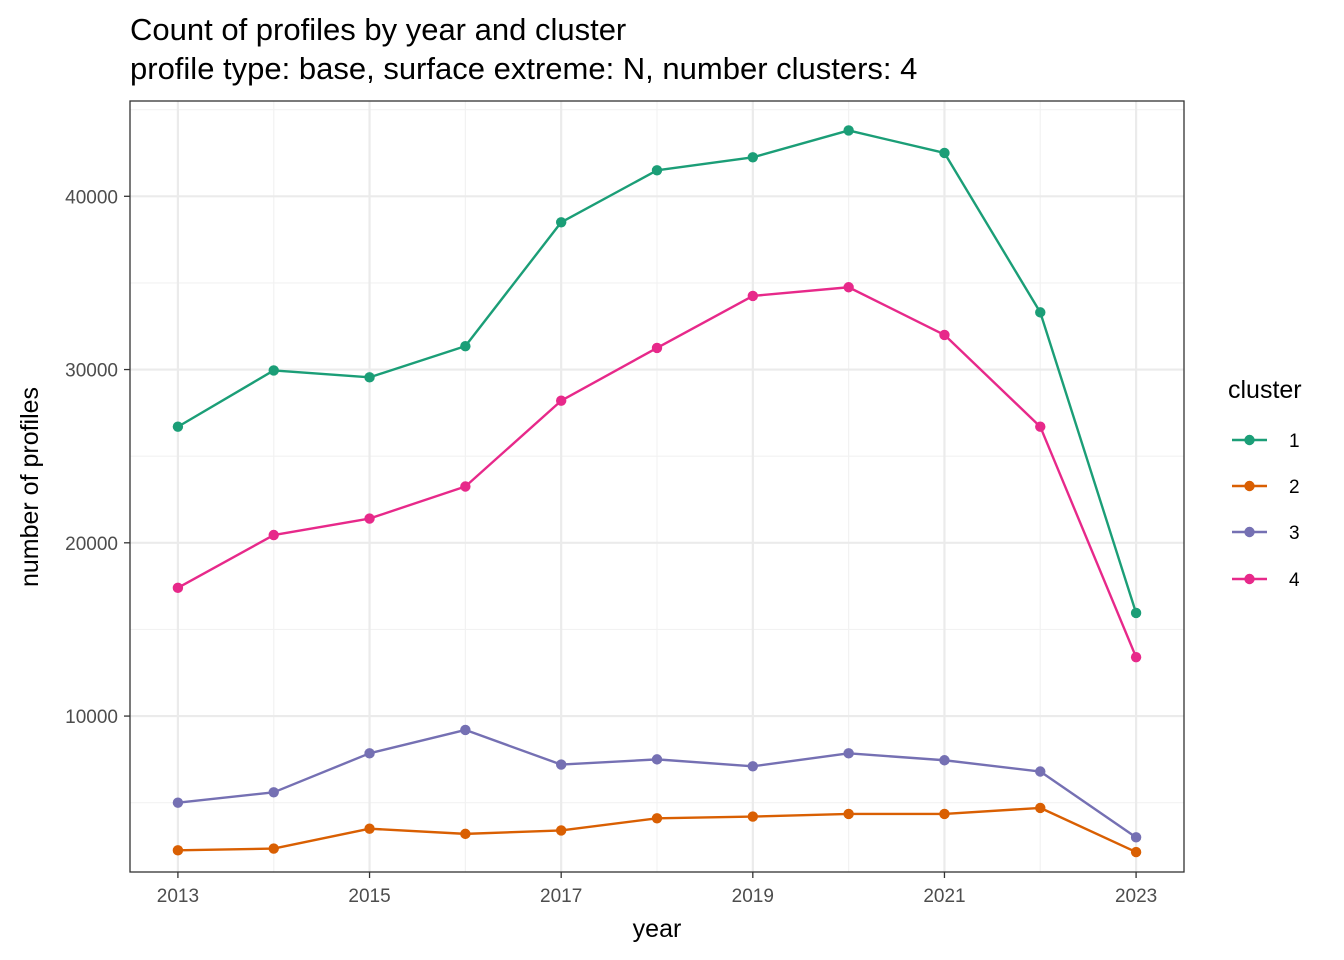 The height and width of the screenshot is (960, 1344). I want to click on x-tick-label: 2023, so click(1136, 896).